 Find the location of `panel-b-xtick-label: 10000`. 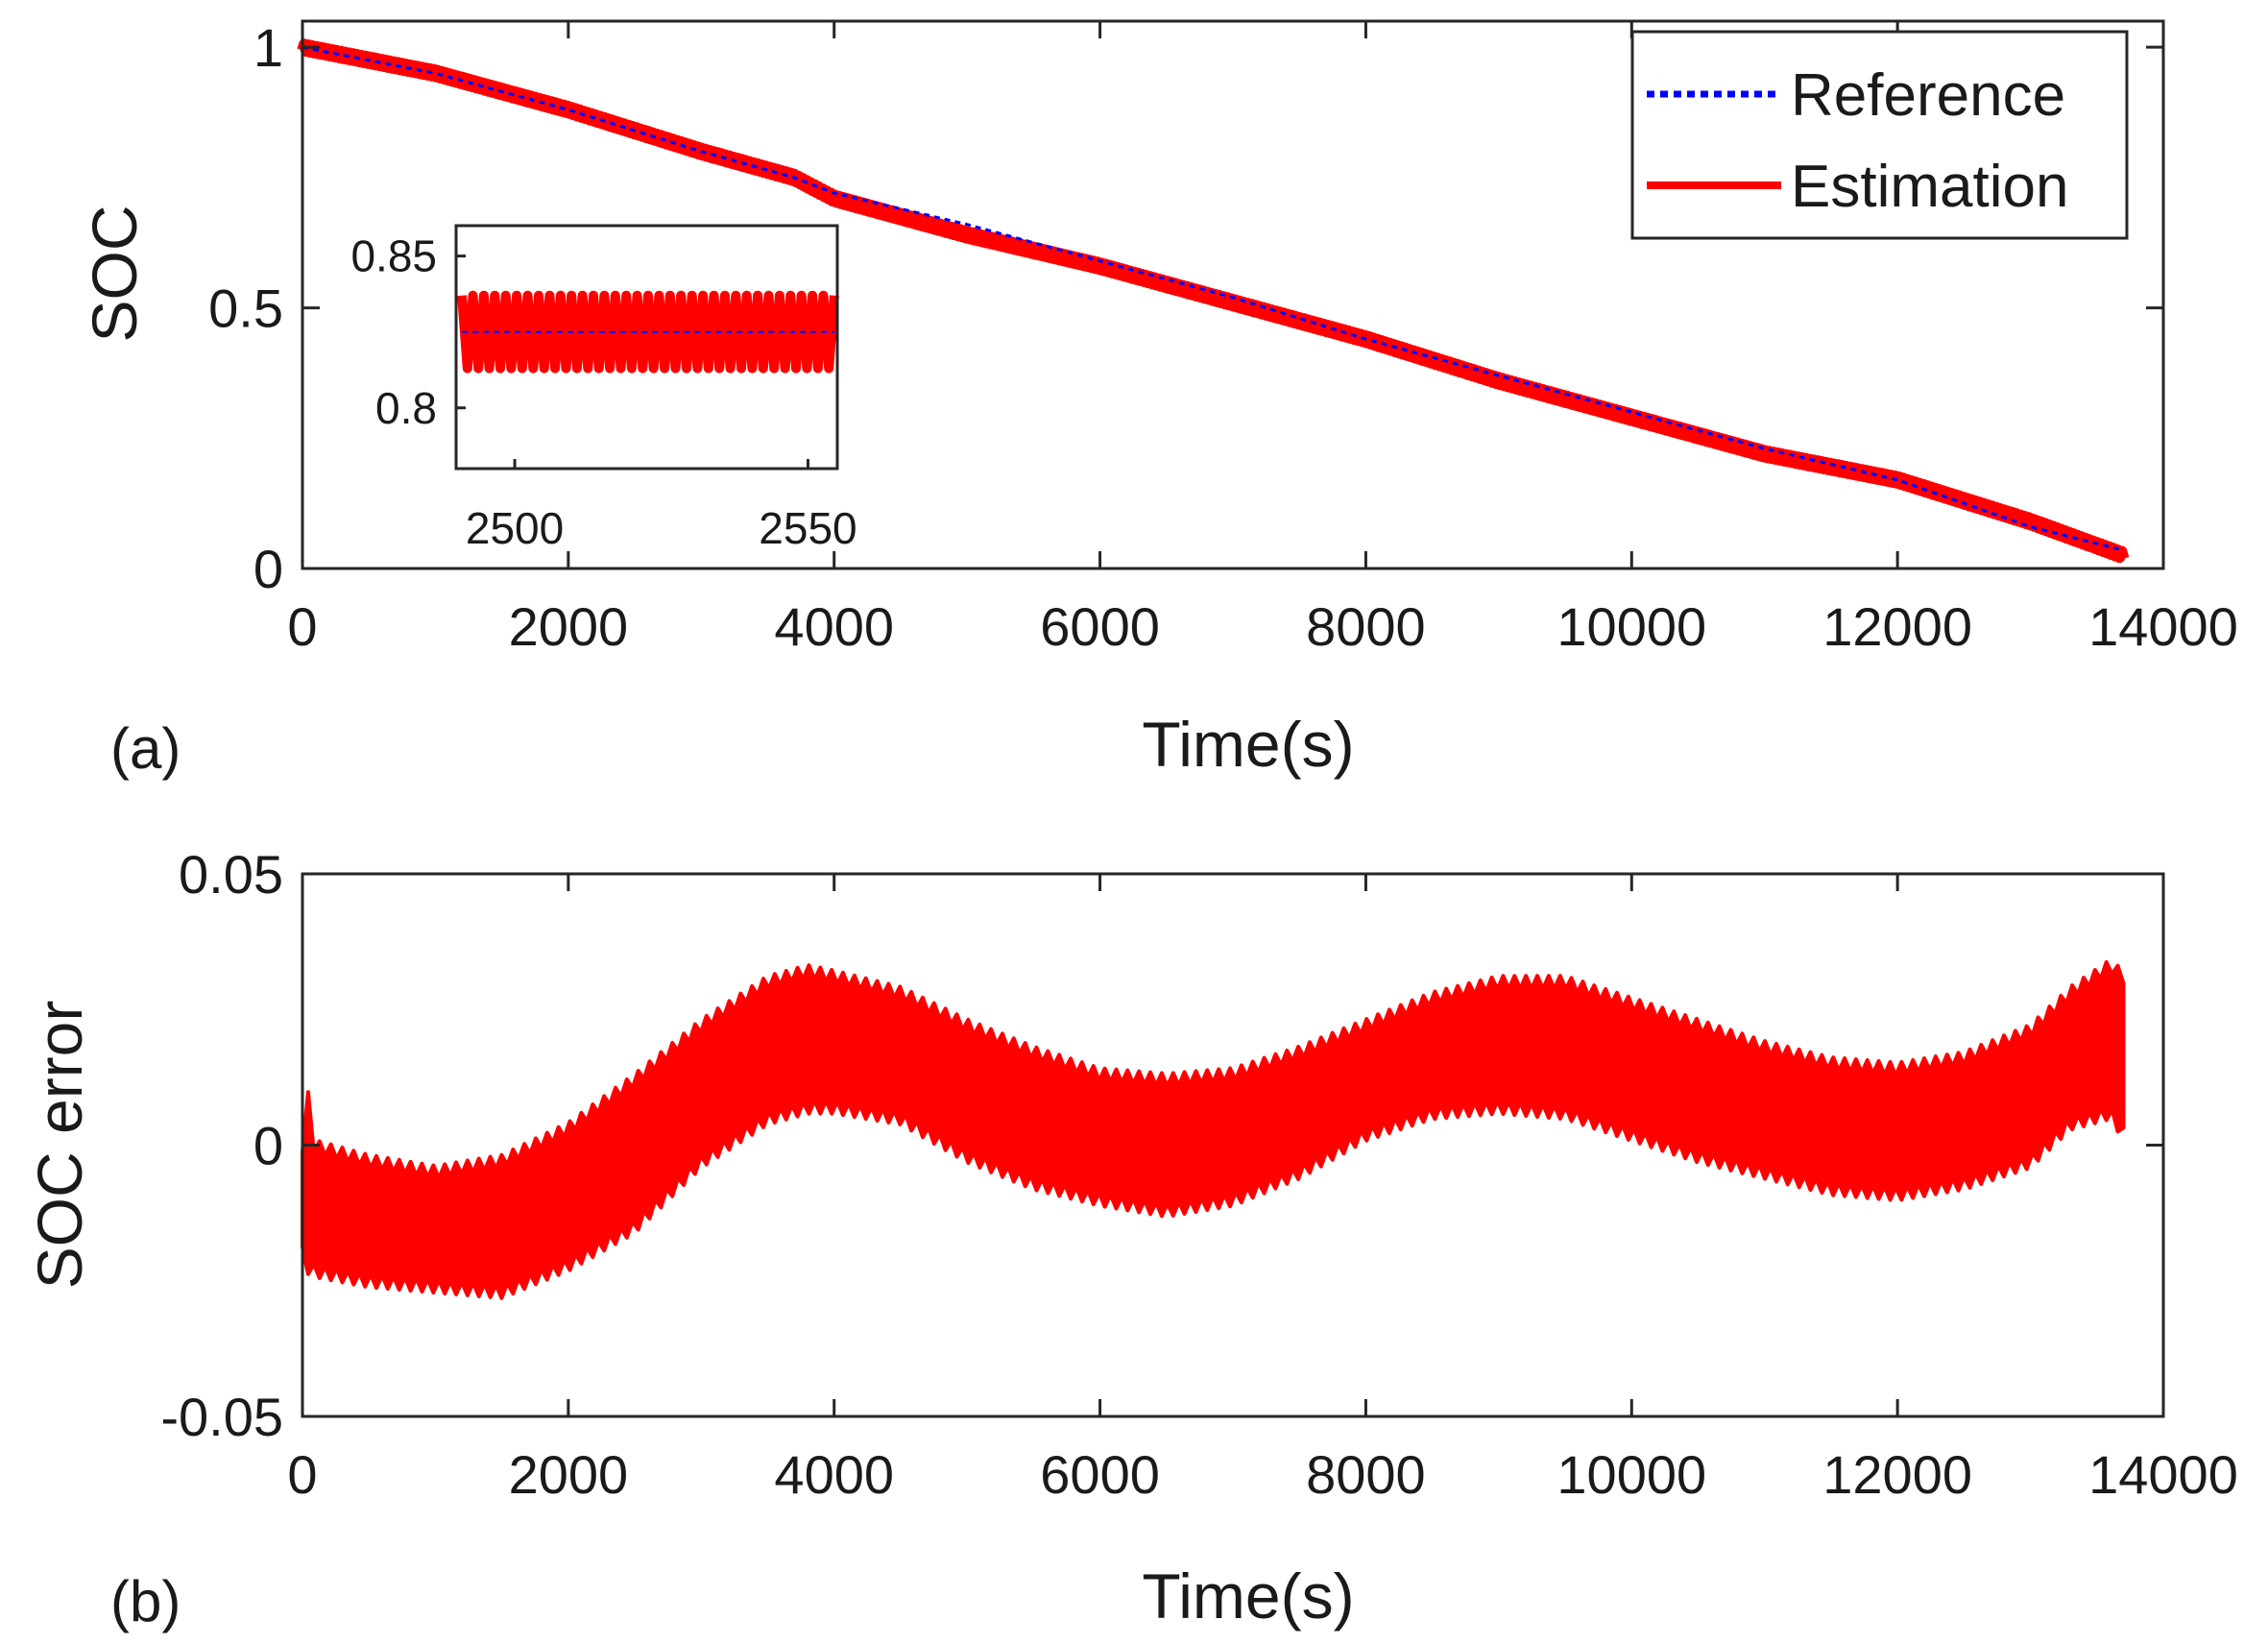

panel-b-xtick-label: 10000 is located at coordinates (1631, 1474).